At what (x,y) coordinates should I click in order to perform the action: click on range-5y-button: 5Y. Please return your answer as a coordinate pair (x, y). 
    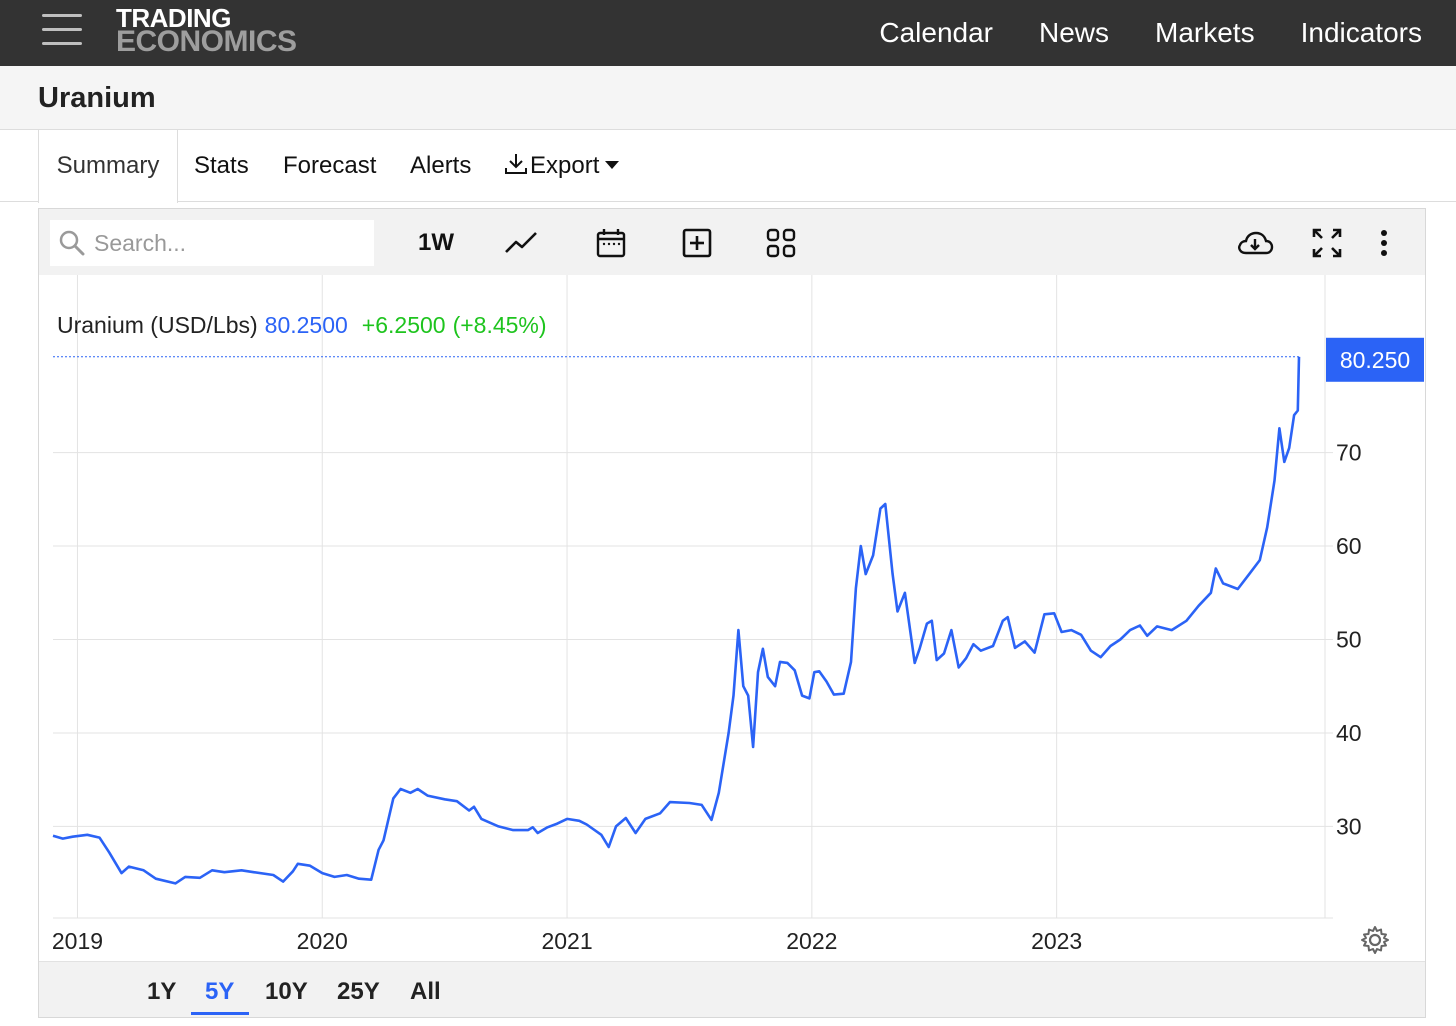
    Looking at the image, I should click on (220, 991).